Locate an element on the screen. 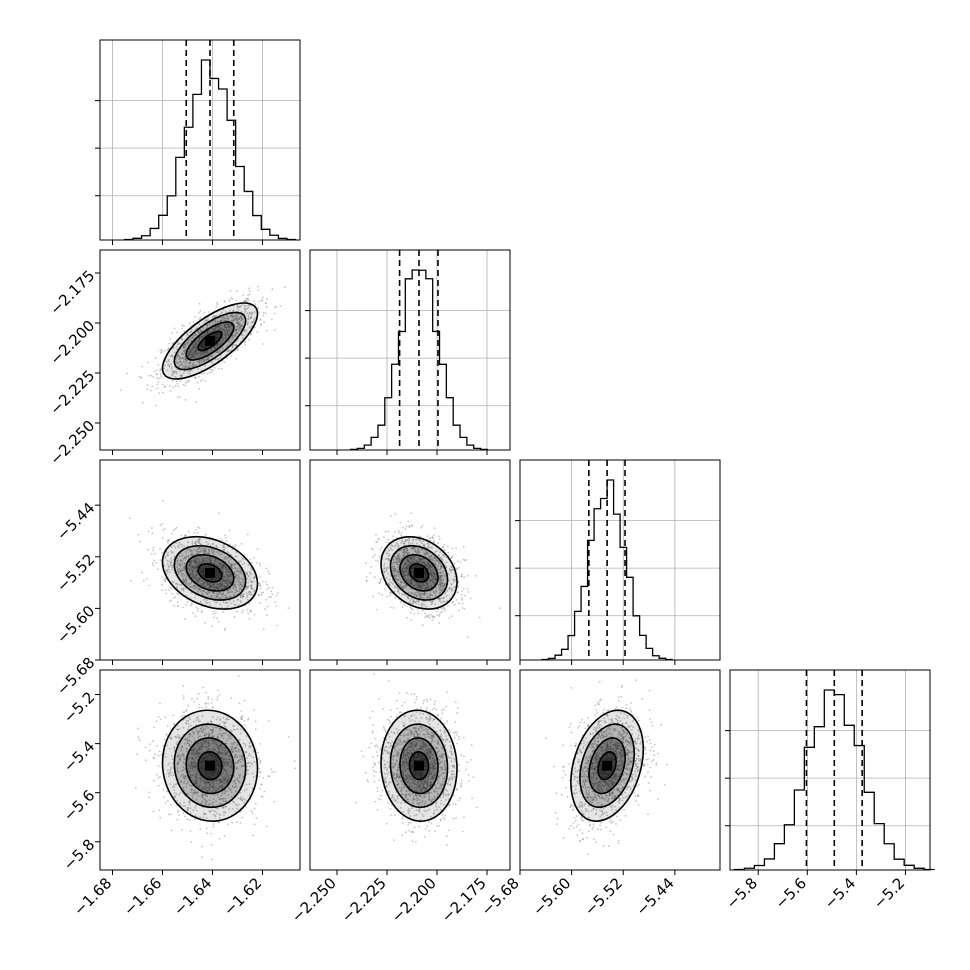 Image resolution: width=970 pixels, height=970 pixels. y-tick-label: −2.250 is located at coordinates (72, 443).